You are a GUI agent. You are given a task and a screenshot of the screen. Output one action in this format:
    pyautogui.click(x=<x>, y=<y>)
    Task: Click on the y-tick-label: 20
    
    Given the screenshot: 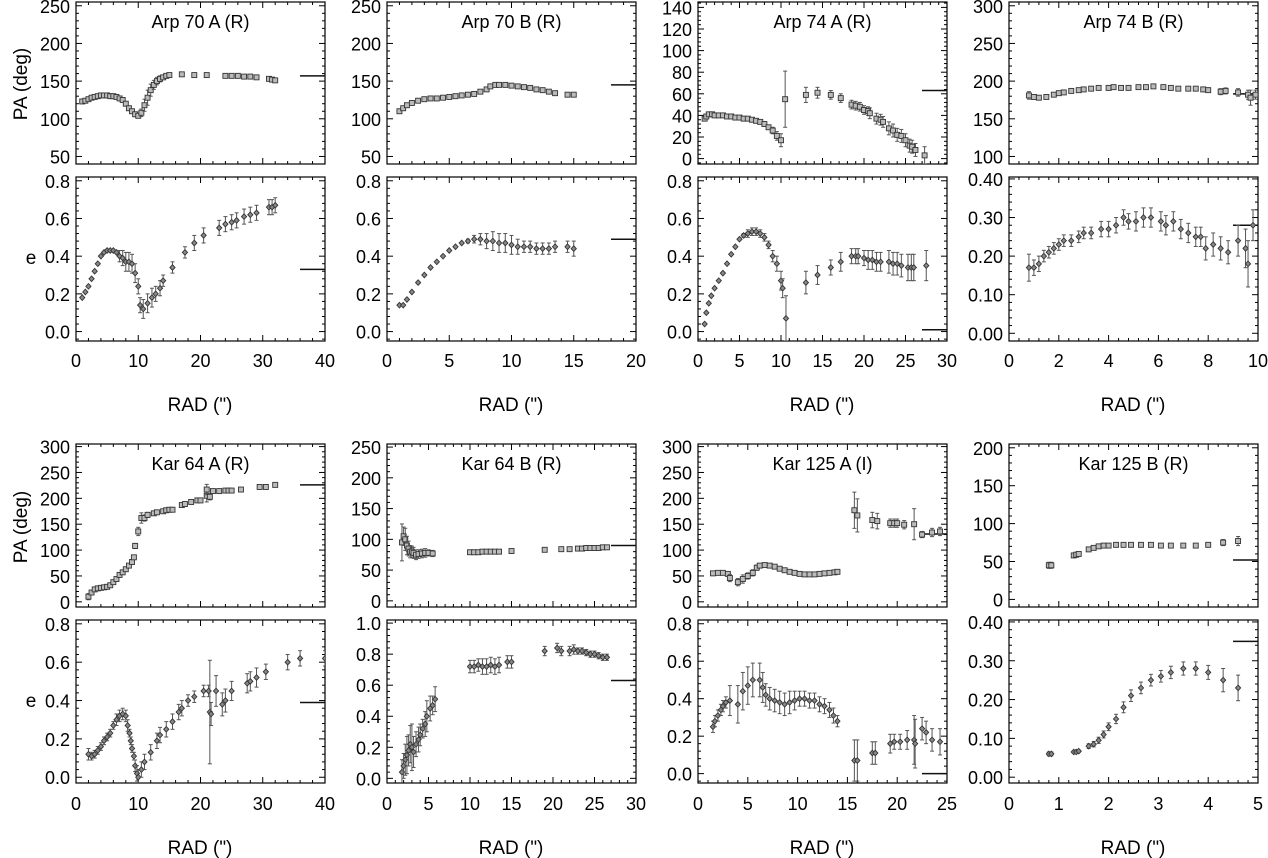 What is the action you would take?
    pyautogui.click(x=682, y=138)
    